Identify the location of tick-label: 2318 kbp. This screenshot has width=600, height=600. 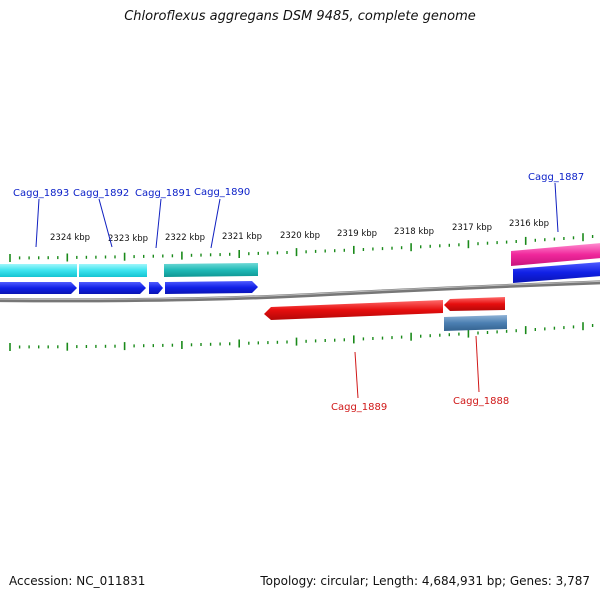
(414, 232).